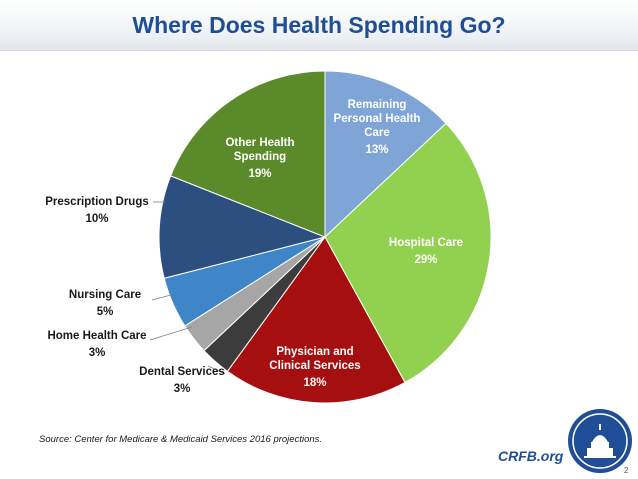 The image size is (638, 479). What do you see at coordinates (182, 380) in the screenshot?
I see `slice-label: Dental Services 3%` at bounding box center [182, 380].